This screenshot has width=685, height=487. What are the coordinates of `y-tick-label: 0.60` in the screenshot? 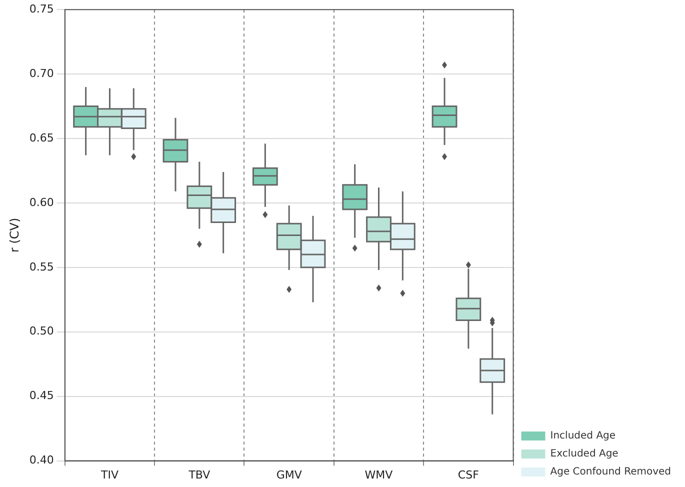 It's located at (41, 202).